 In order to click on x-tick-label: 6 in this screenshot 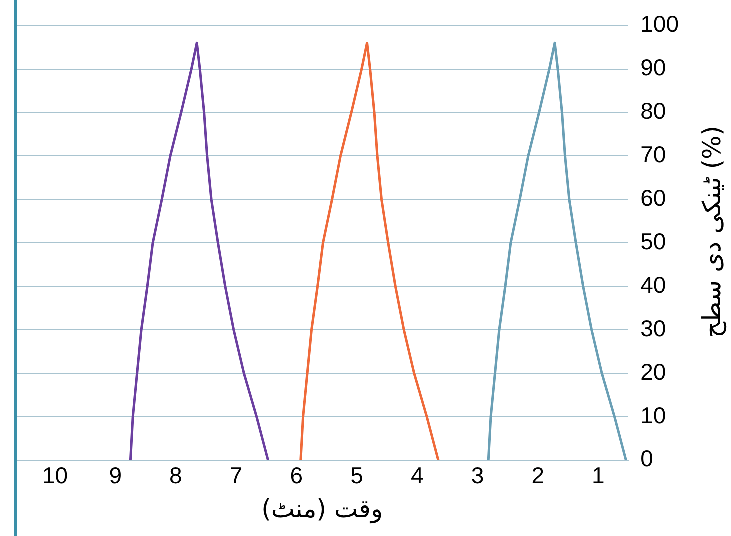, I will do `click(297, 475)`.